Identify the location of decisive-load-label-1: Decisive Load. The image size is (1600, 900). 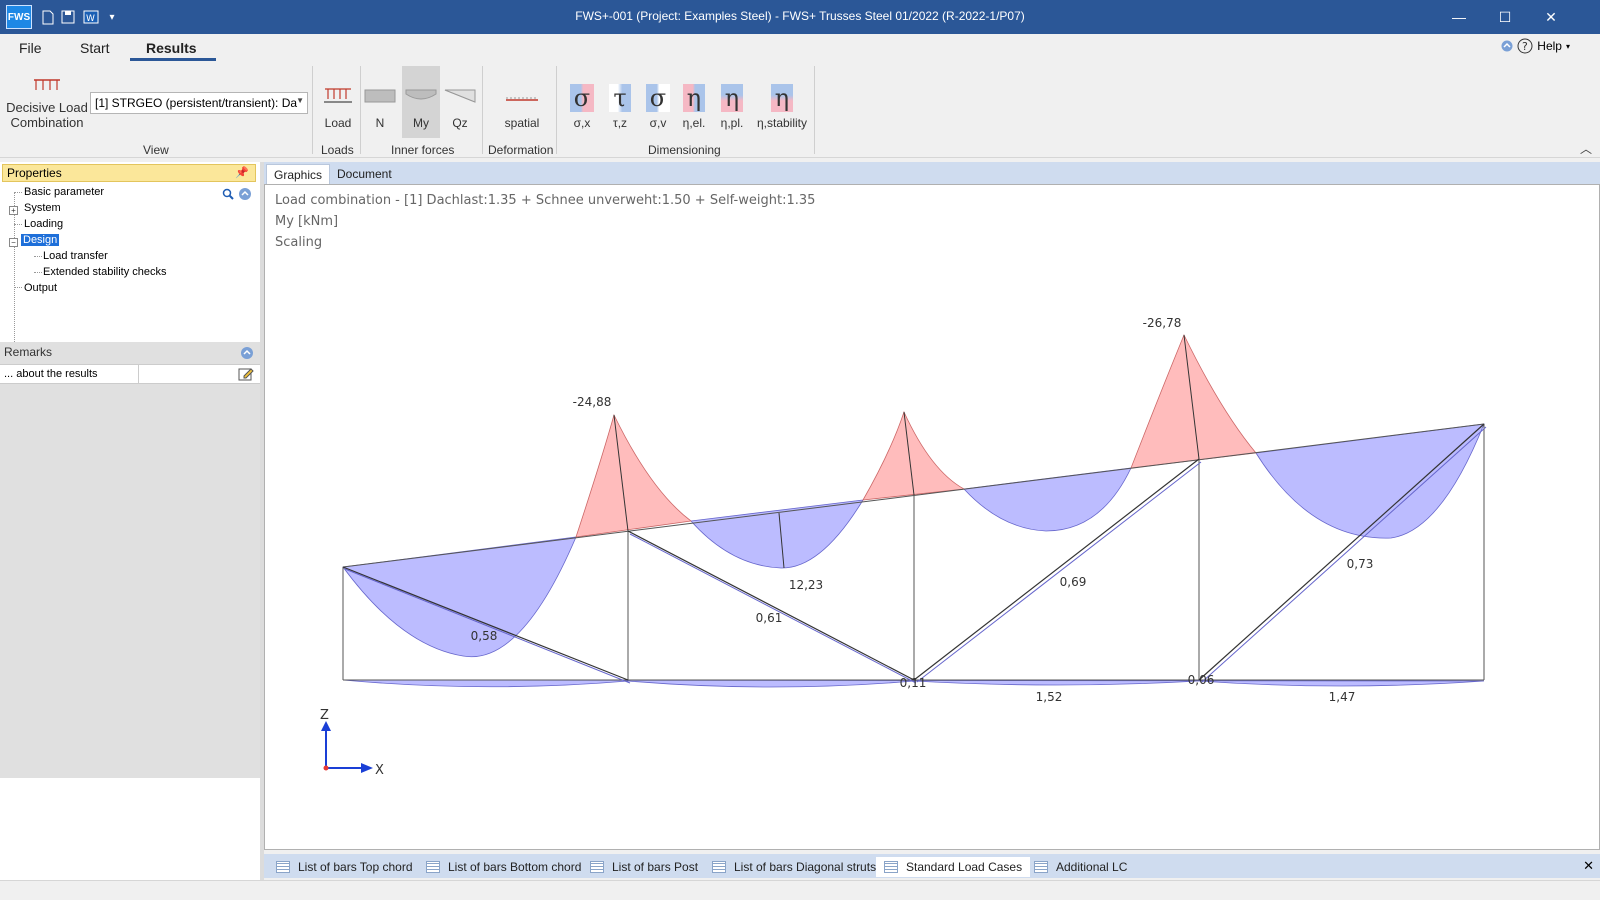
(47, 107).